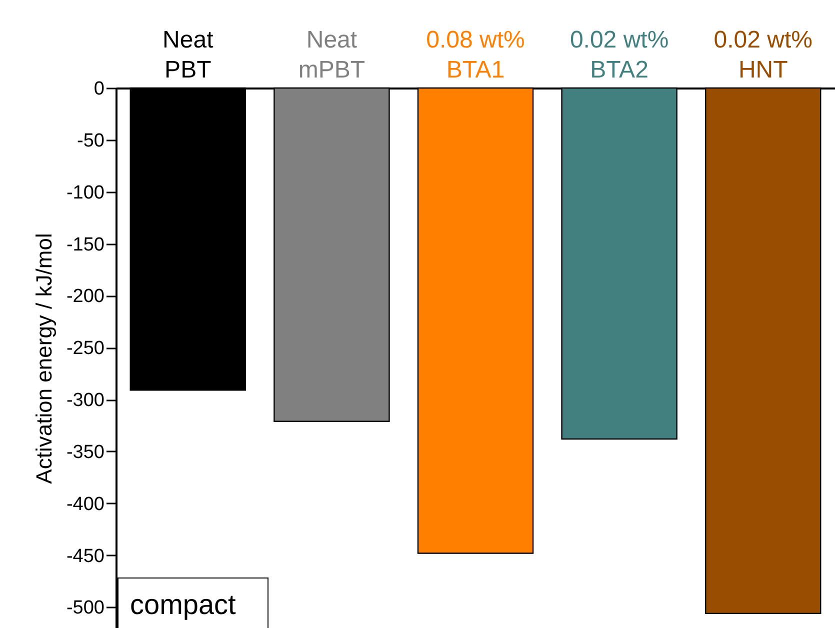  I want to click on y-tick-label: -250, so click(85, 349).